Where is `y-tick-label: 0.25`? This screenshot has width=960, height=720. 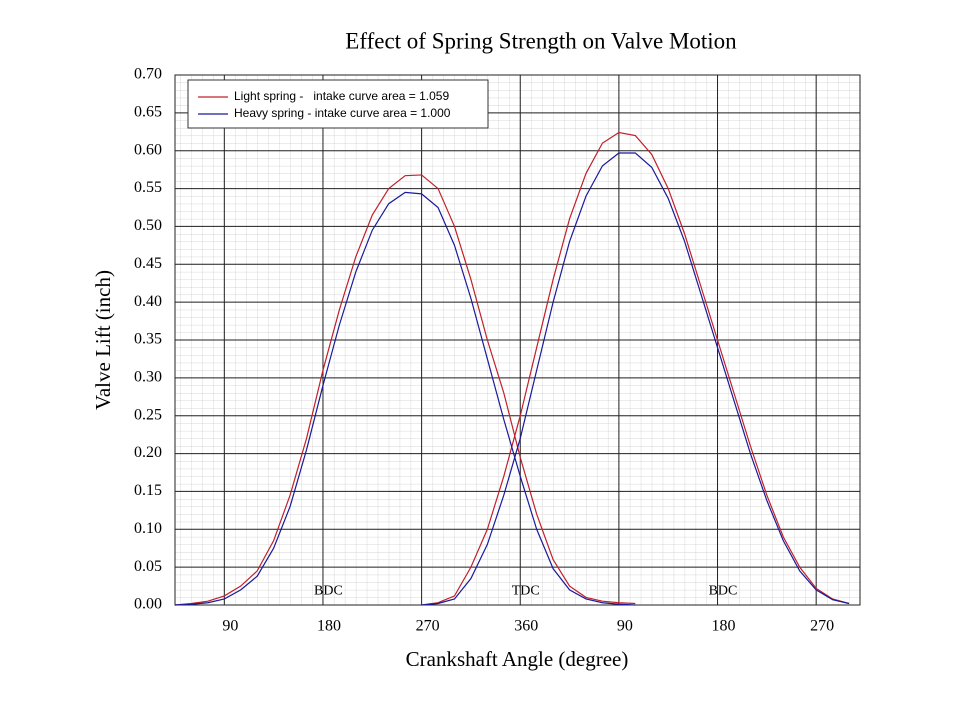
y-tick-label: 0.25 is located at coordinates (148, 414).